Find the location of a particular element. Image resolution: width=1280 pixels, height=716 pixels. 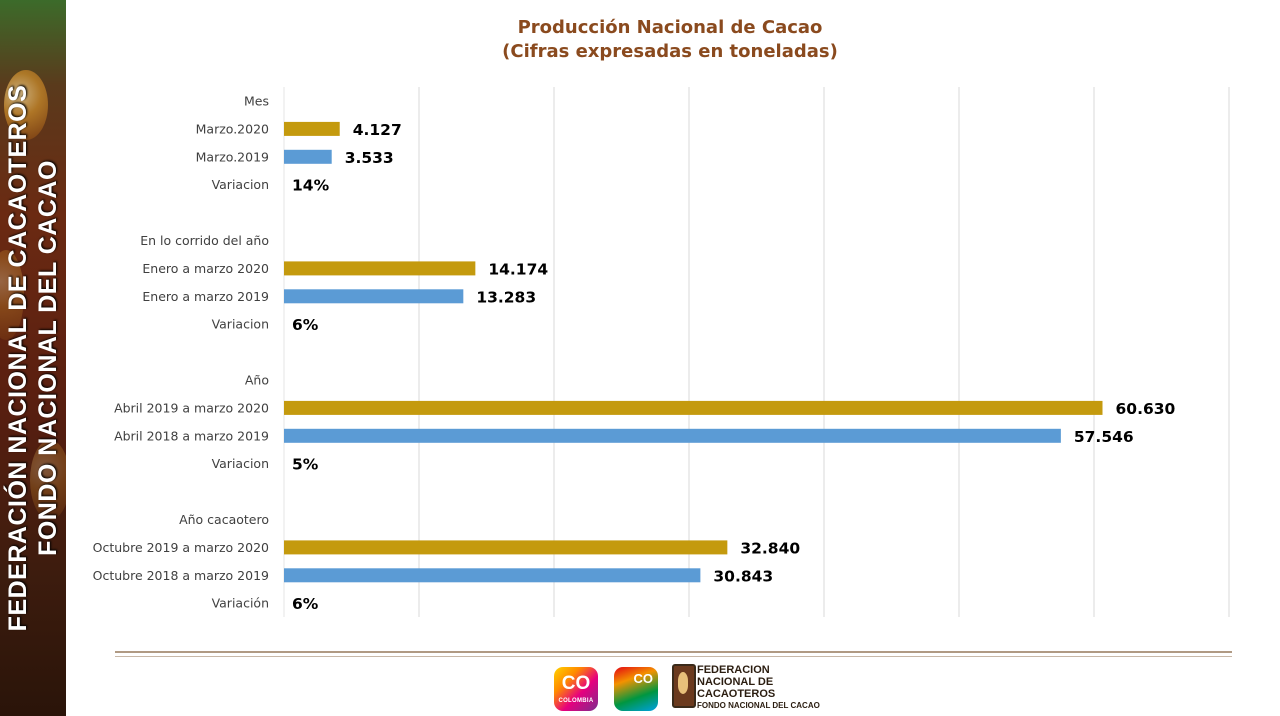

category-label: Mes is located at coordinates (256, 101).